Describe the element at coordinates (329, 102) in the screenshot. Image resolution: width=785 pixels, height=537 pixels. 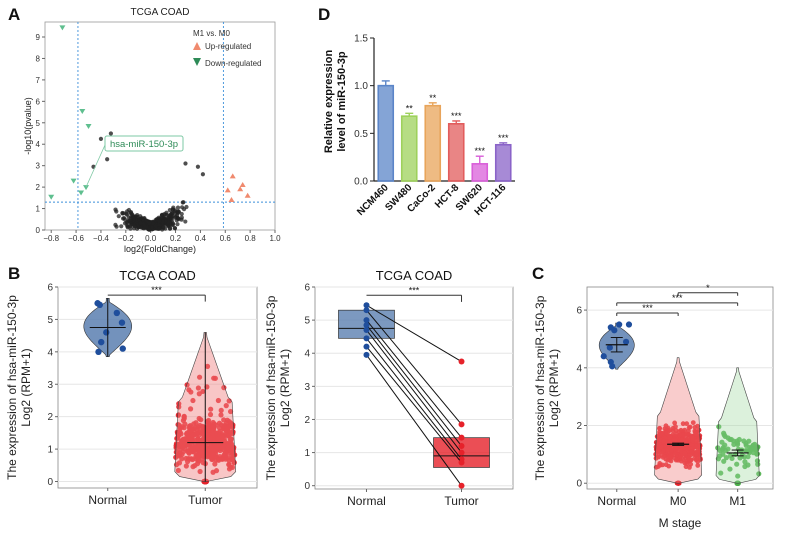
I see `y-axis-label: Relative expression` at that location.